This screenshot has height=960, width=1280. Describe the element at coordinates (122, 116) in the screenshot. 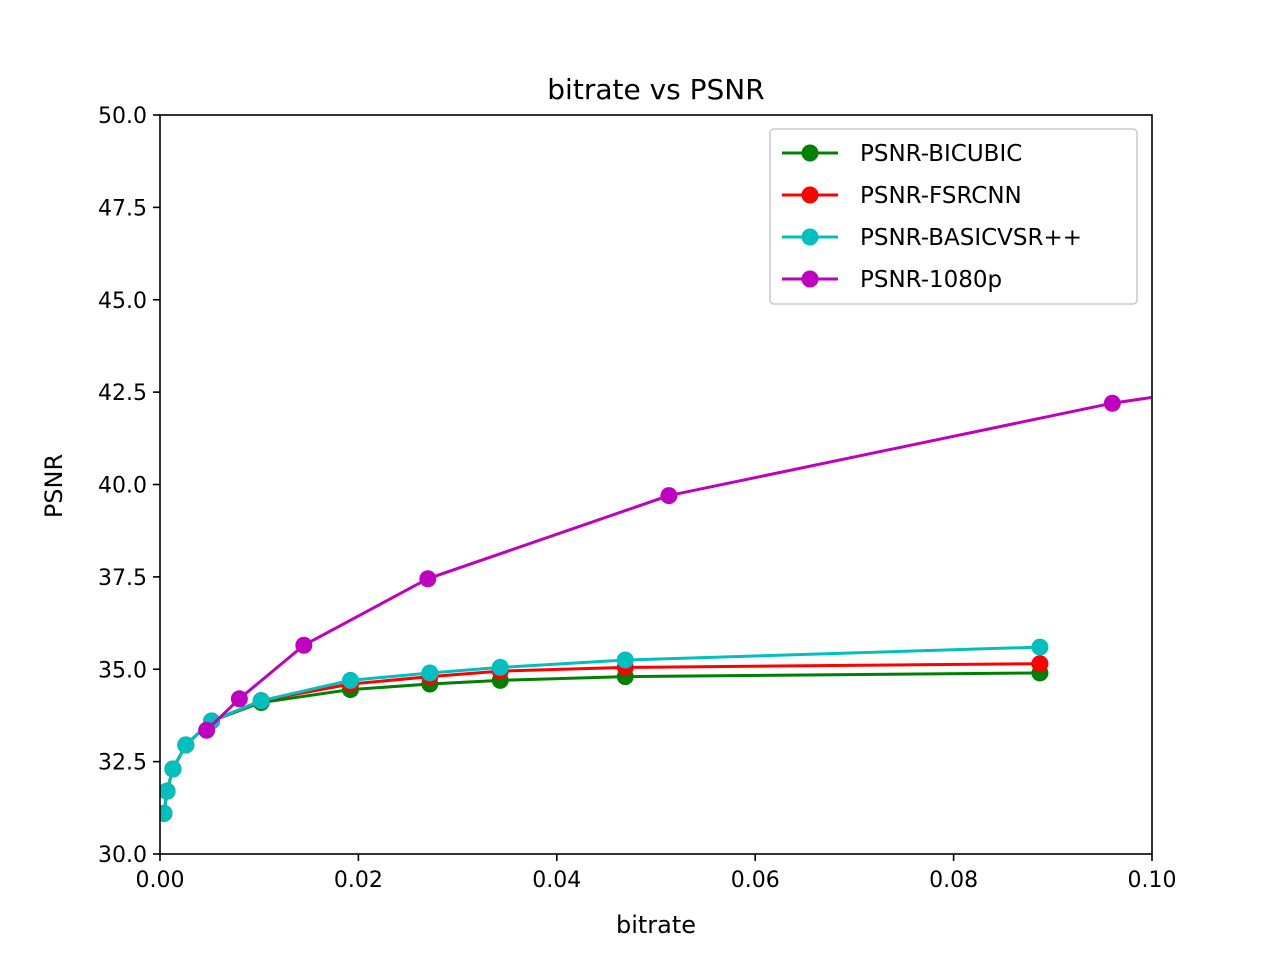

I see `y-tick-label: 50.0` at that location.